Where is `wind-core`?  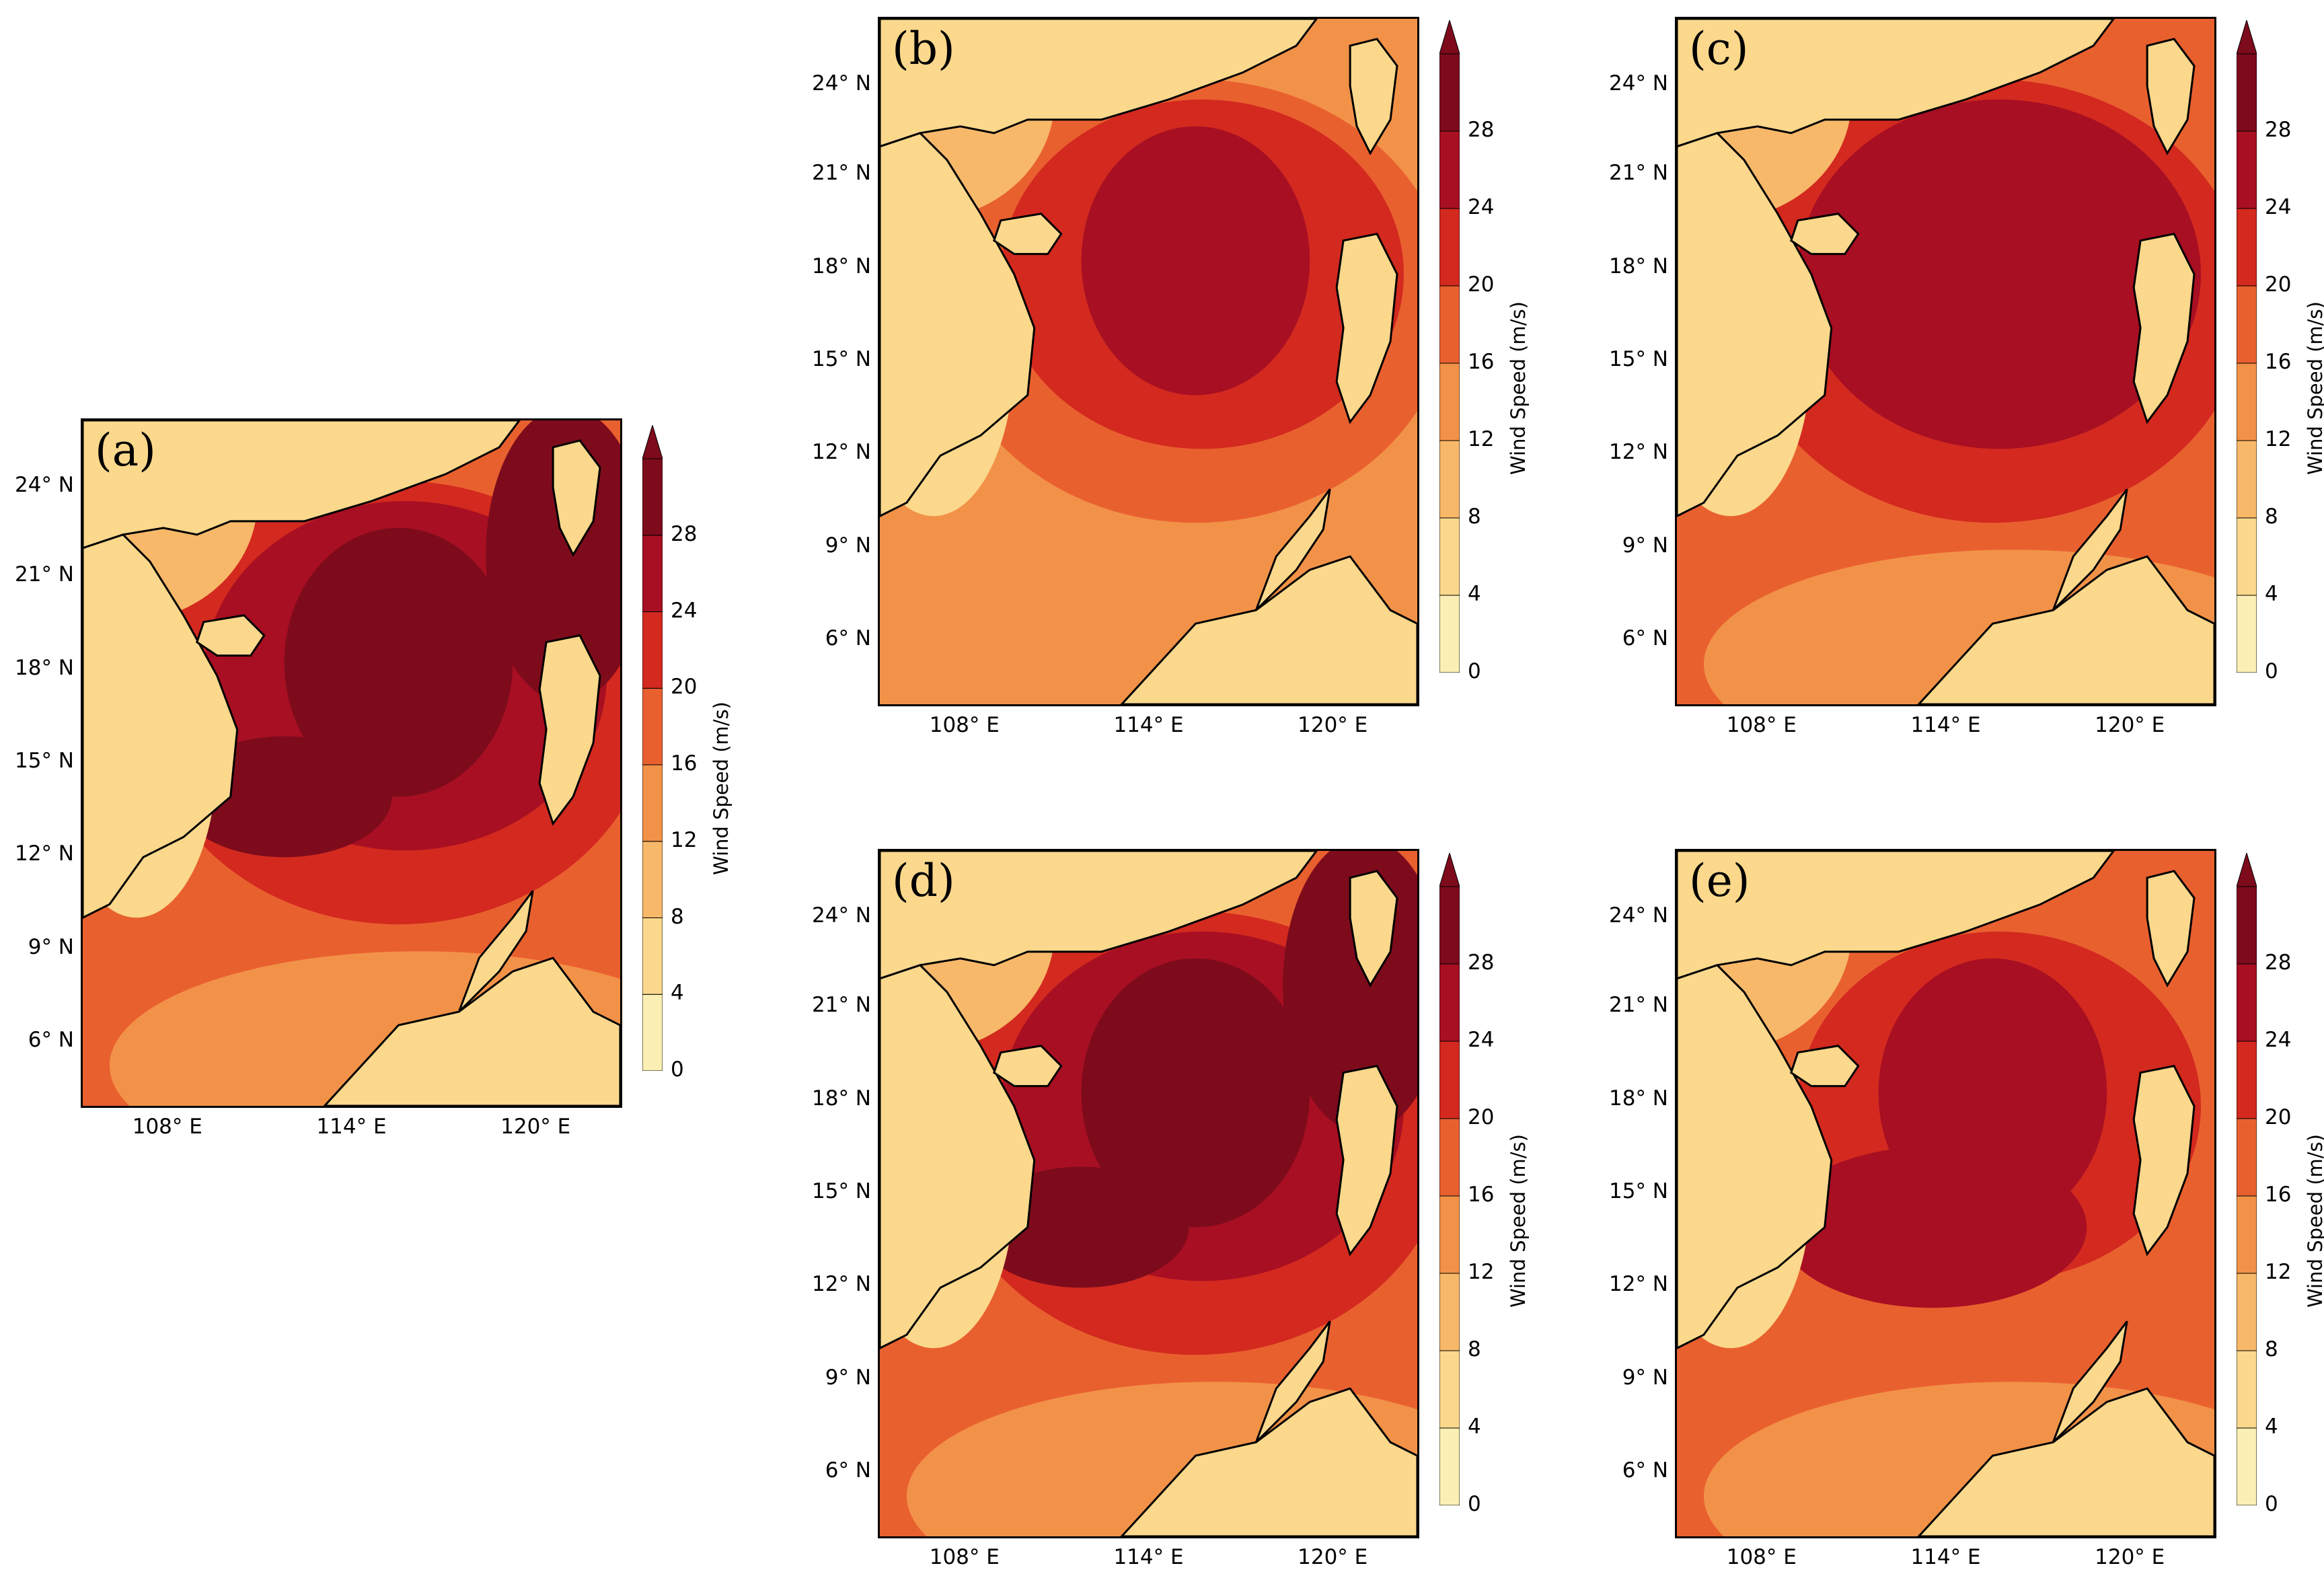
wind-core is located at coordinates (1932, 1227).